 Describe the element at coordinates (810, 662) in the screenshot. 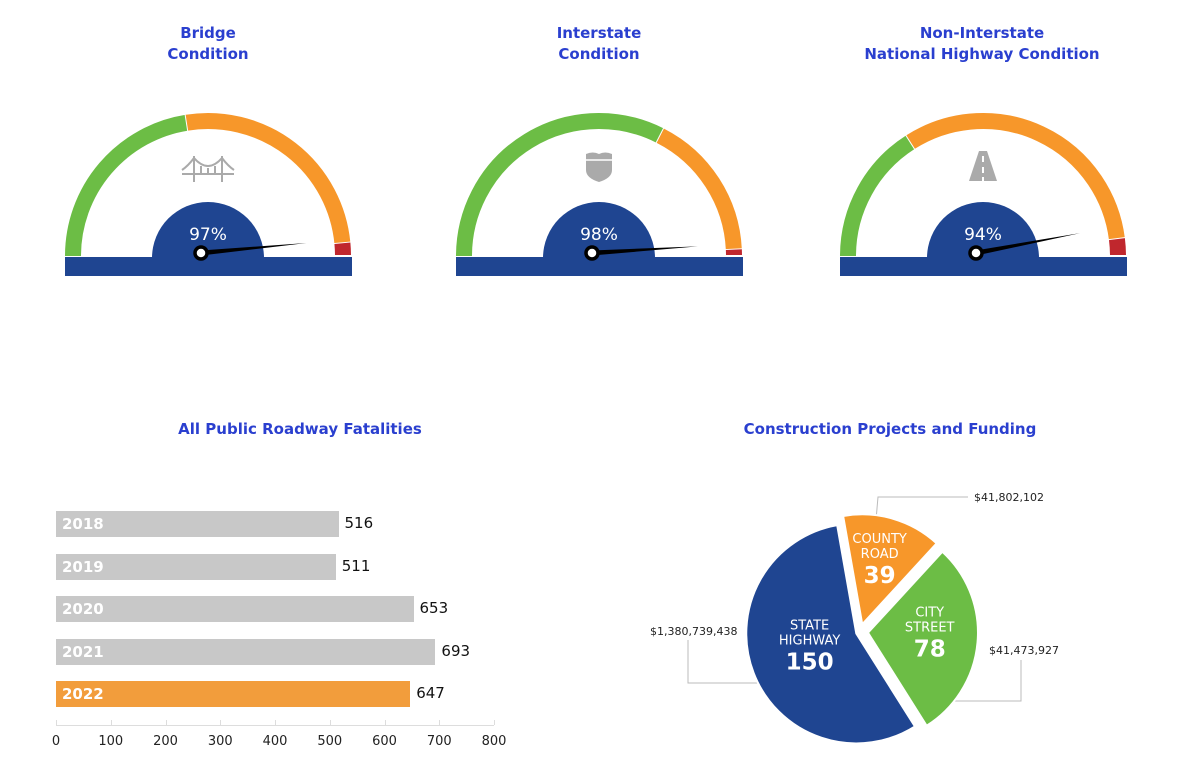

I see `pie-slice-value: 150` at that location.